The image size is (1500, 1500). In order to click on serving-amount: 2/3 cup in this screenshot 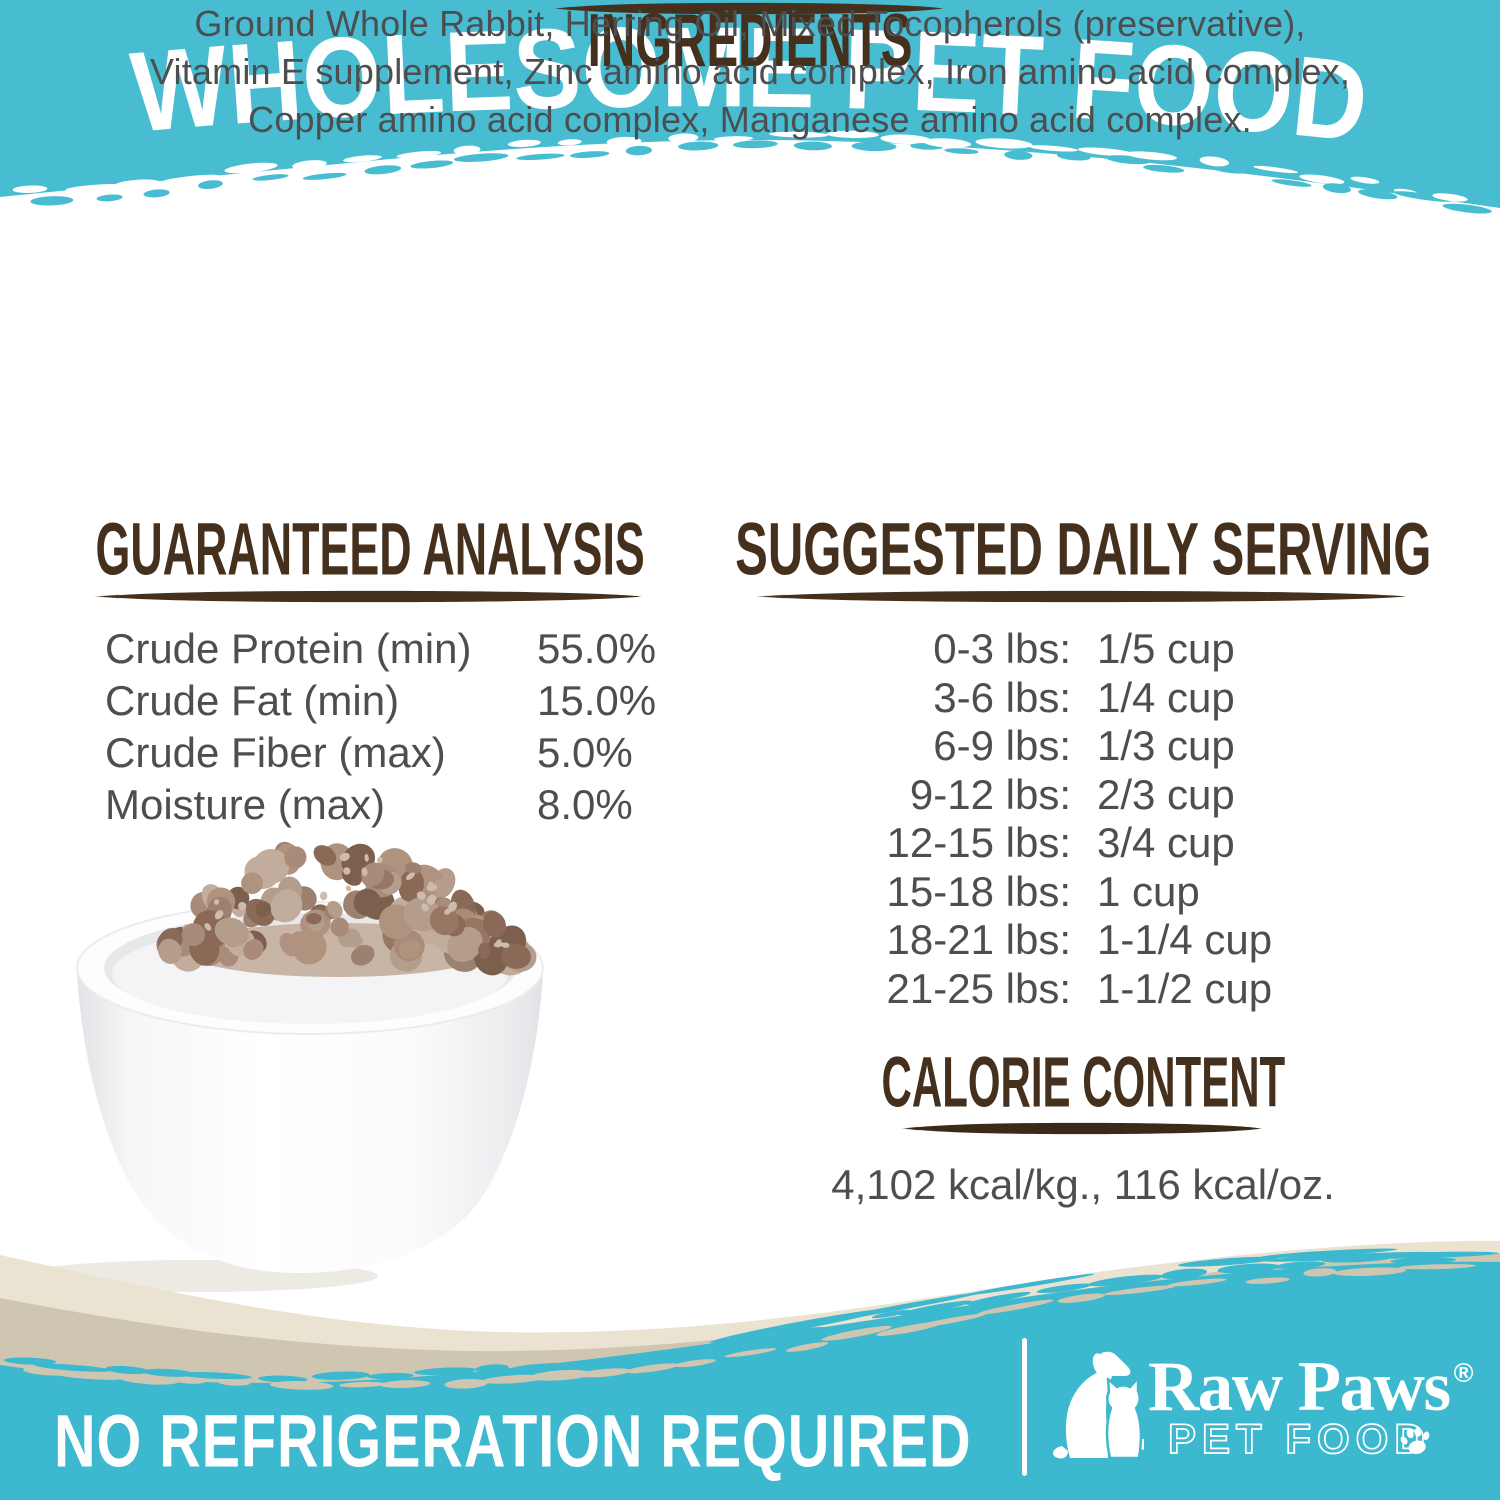, I will do `click(1166, 794)`.